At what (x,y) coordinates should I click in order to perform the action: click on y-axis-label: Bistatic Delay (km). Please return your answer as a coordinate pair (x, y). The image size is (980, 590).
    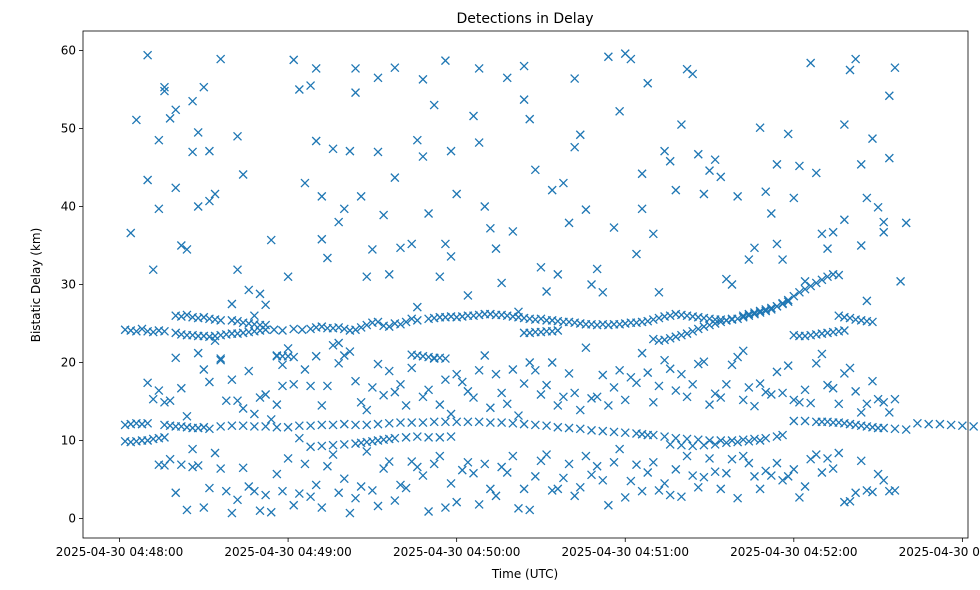
    Looking at the image, I should click on (36, 285).